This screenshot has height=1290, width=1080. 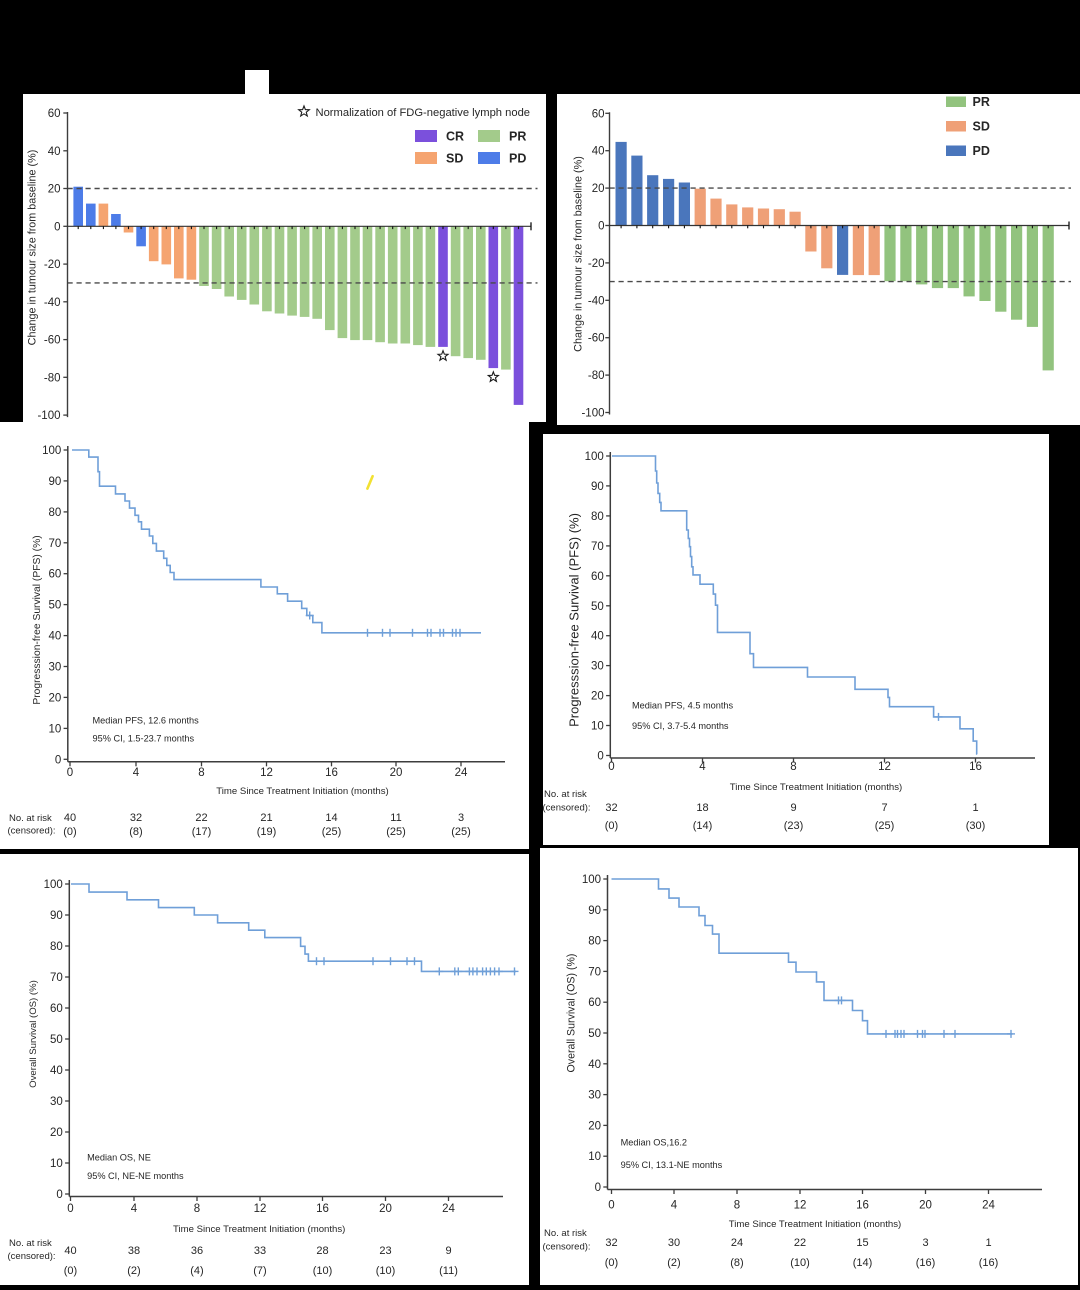 What do you see at coordinates (981, 127) in the screenshot?
I see `svg-text: SD` at bounding box center [981, 127].